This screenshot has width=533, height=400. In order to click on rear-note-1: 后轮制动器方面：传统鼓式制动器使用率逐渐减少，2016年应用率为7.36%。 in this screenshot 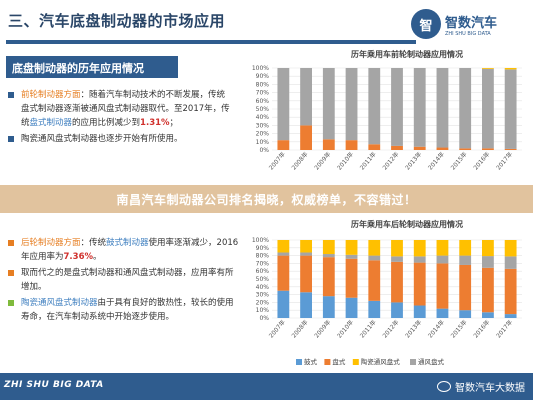, I will do `click(124, 250)`.